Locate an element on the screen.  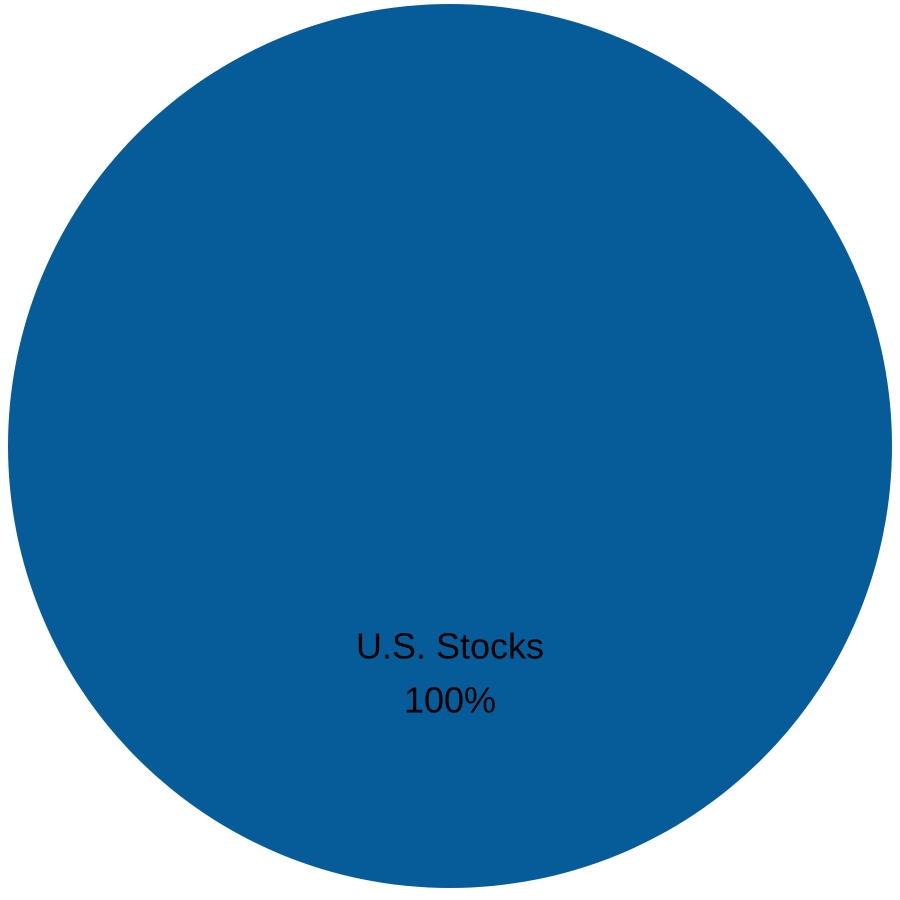
pie-slice-value-label: 100% is located at coordinates (450, 700).